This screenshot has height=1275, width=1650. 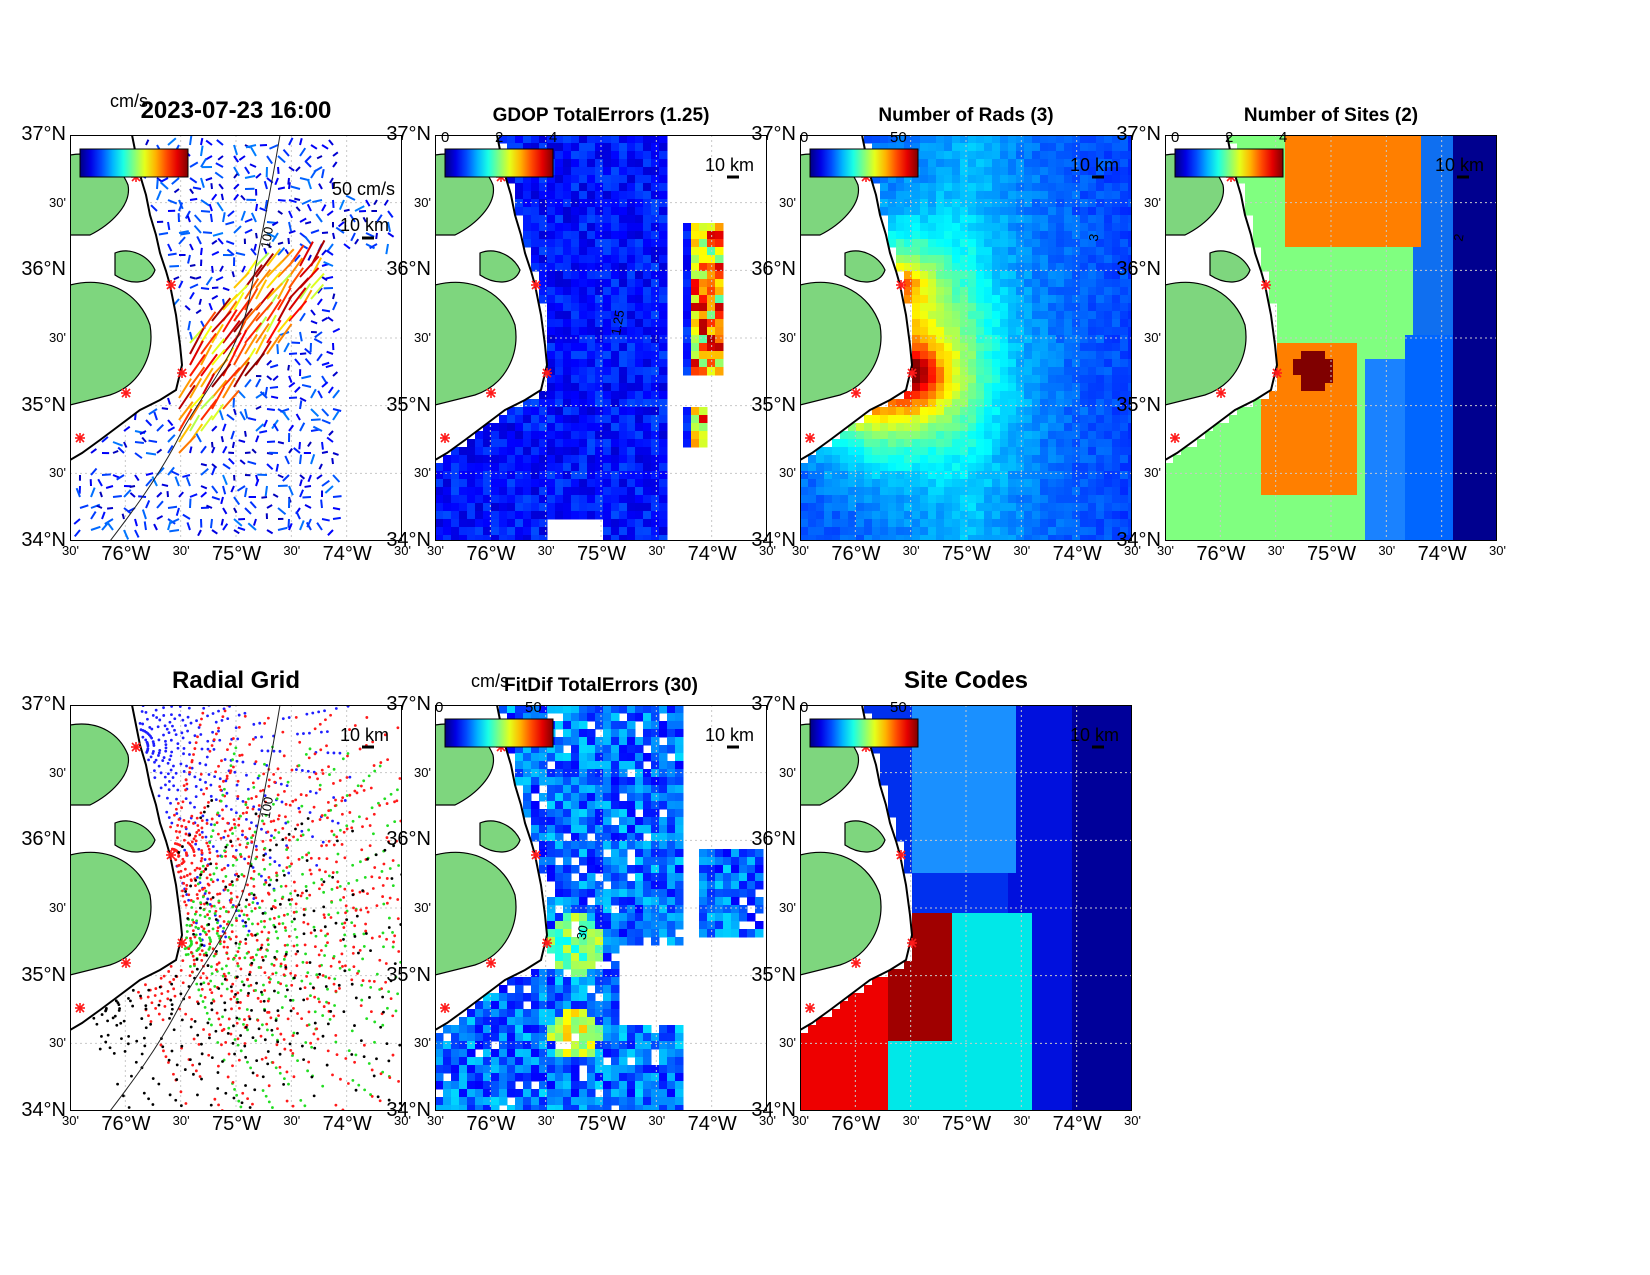 What do you see at coordinates (129, 101) in the screenshot?
I see `colorbar-unit: cm/s` at bounding box center [129, 101].